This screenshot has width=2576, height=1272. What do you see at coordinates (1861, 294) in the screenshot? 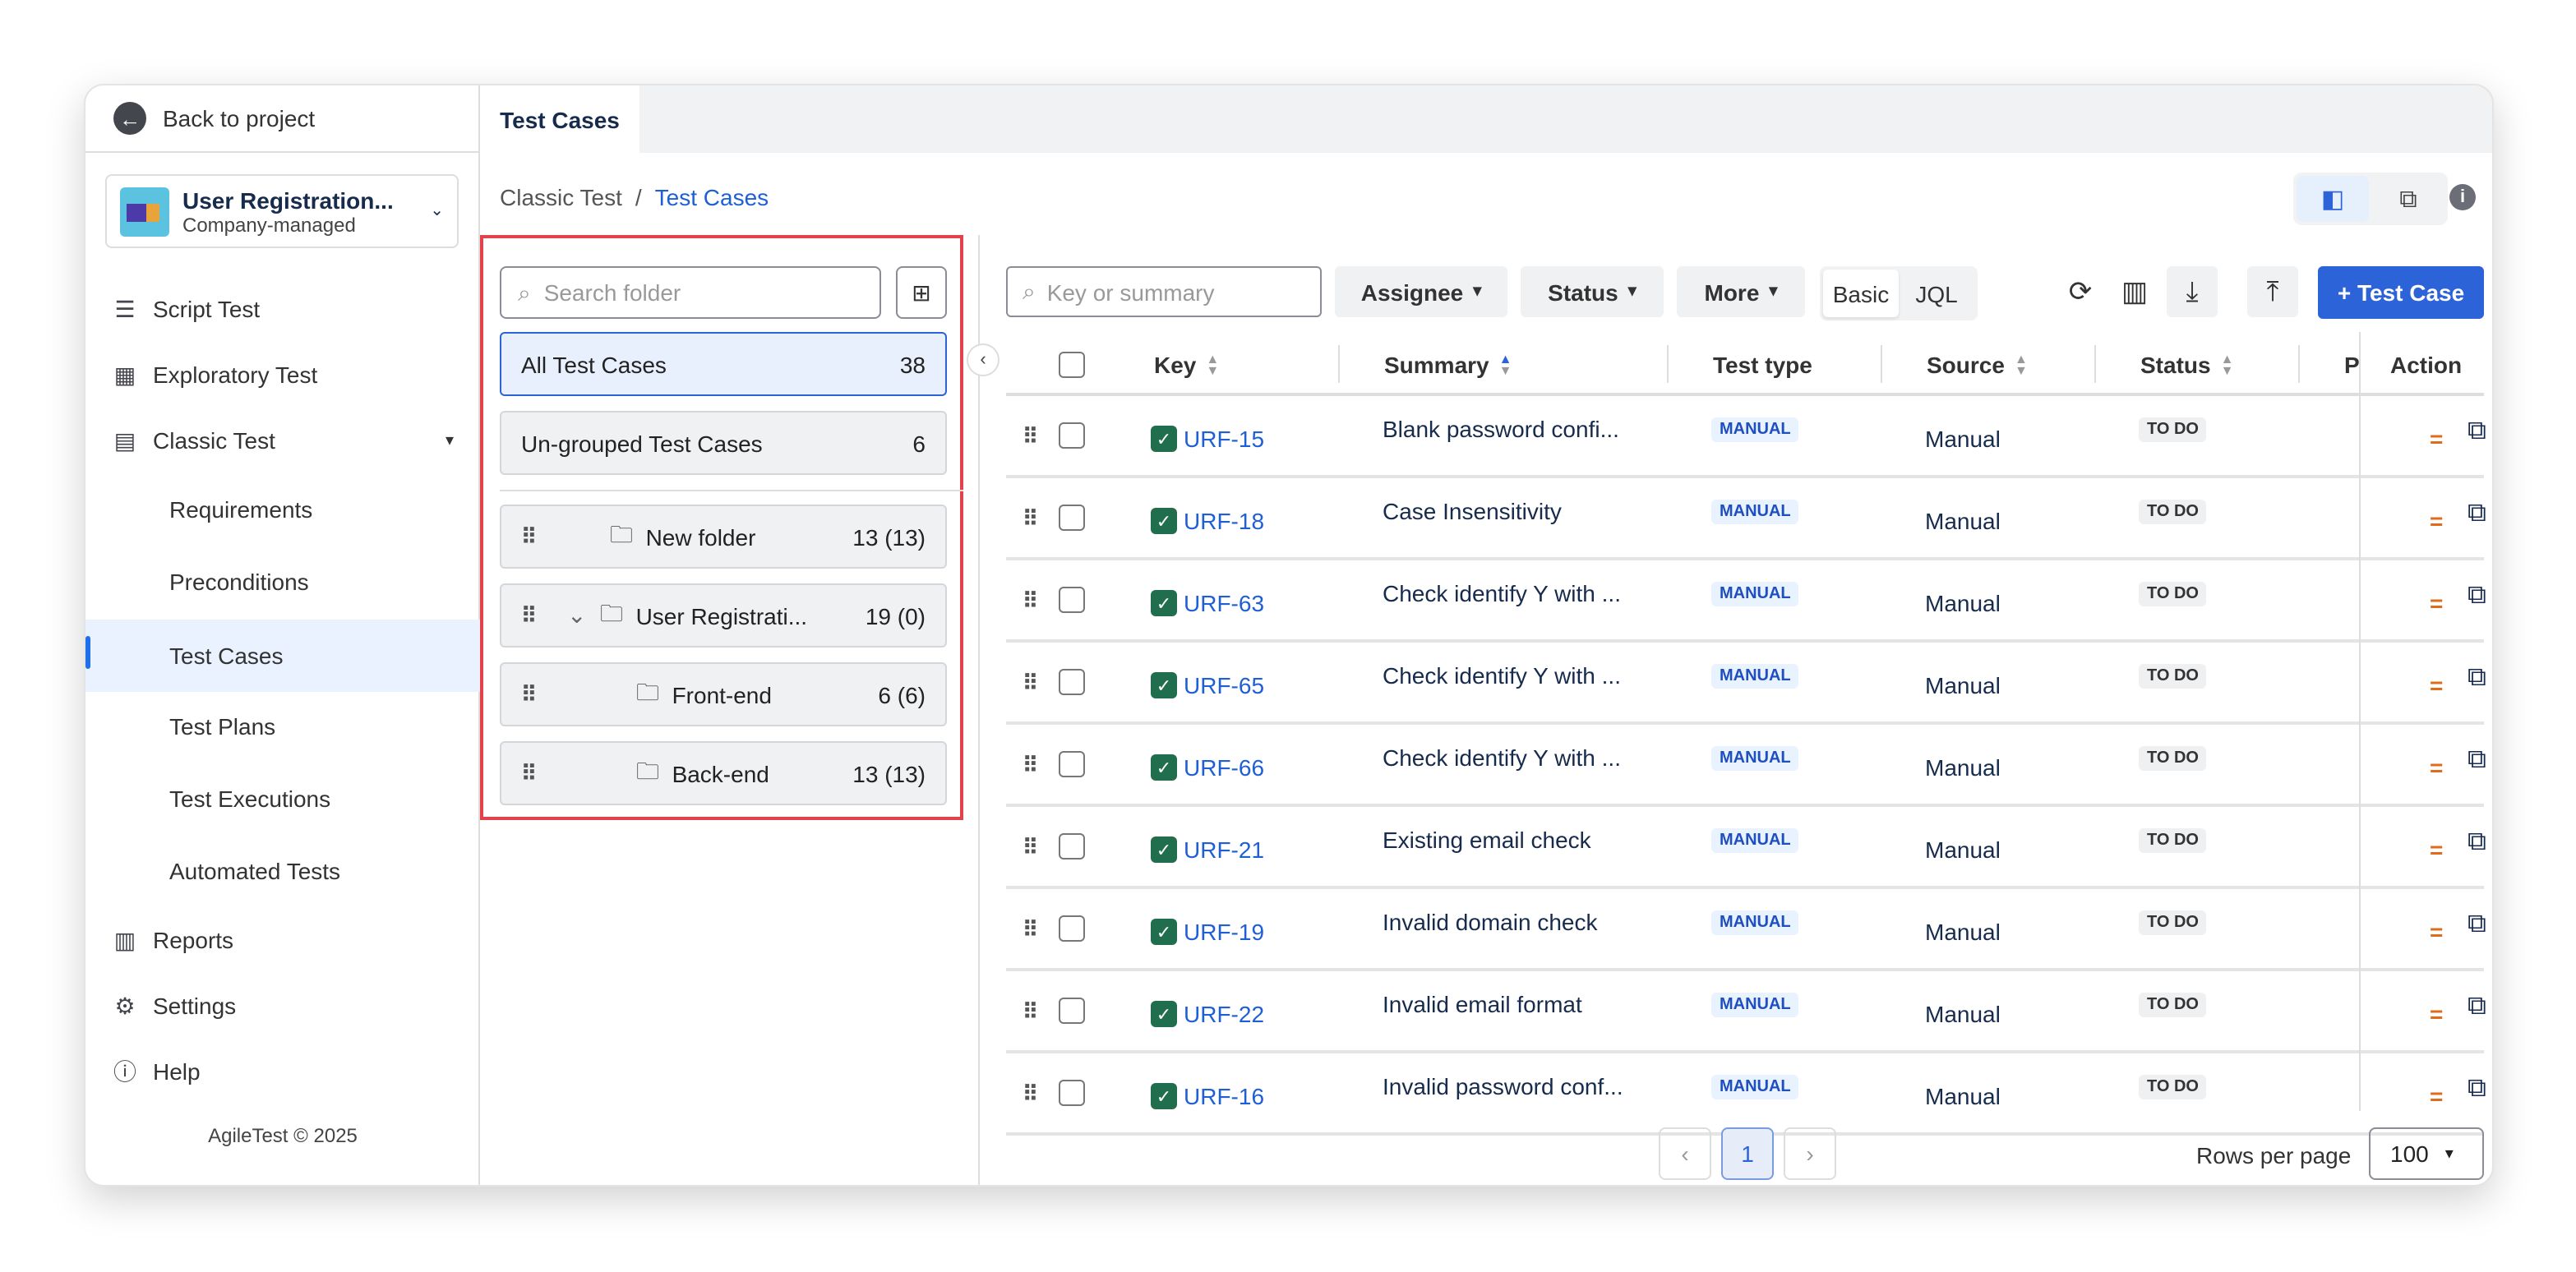
I see `basic-mode-button: Basic` at bounding box center [1861, 294].